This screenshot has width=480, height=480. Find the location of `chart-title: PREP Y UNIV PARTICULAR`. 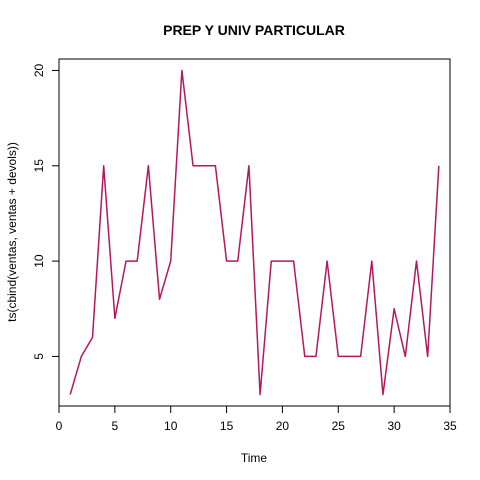

chart-title: PREP Y UNIV PARTICULAR is located at coordinates (254, 30).